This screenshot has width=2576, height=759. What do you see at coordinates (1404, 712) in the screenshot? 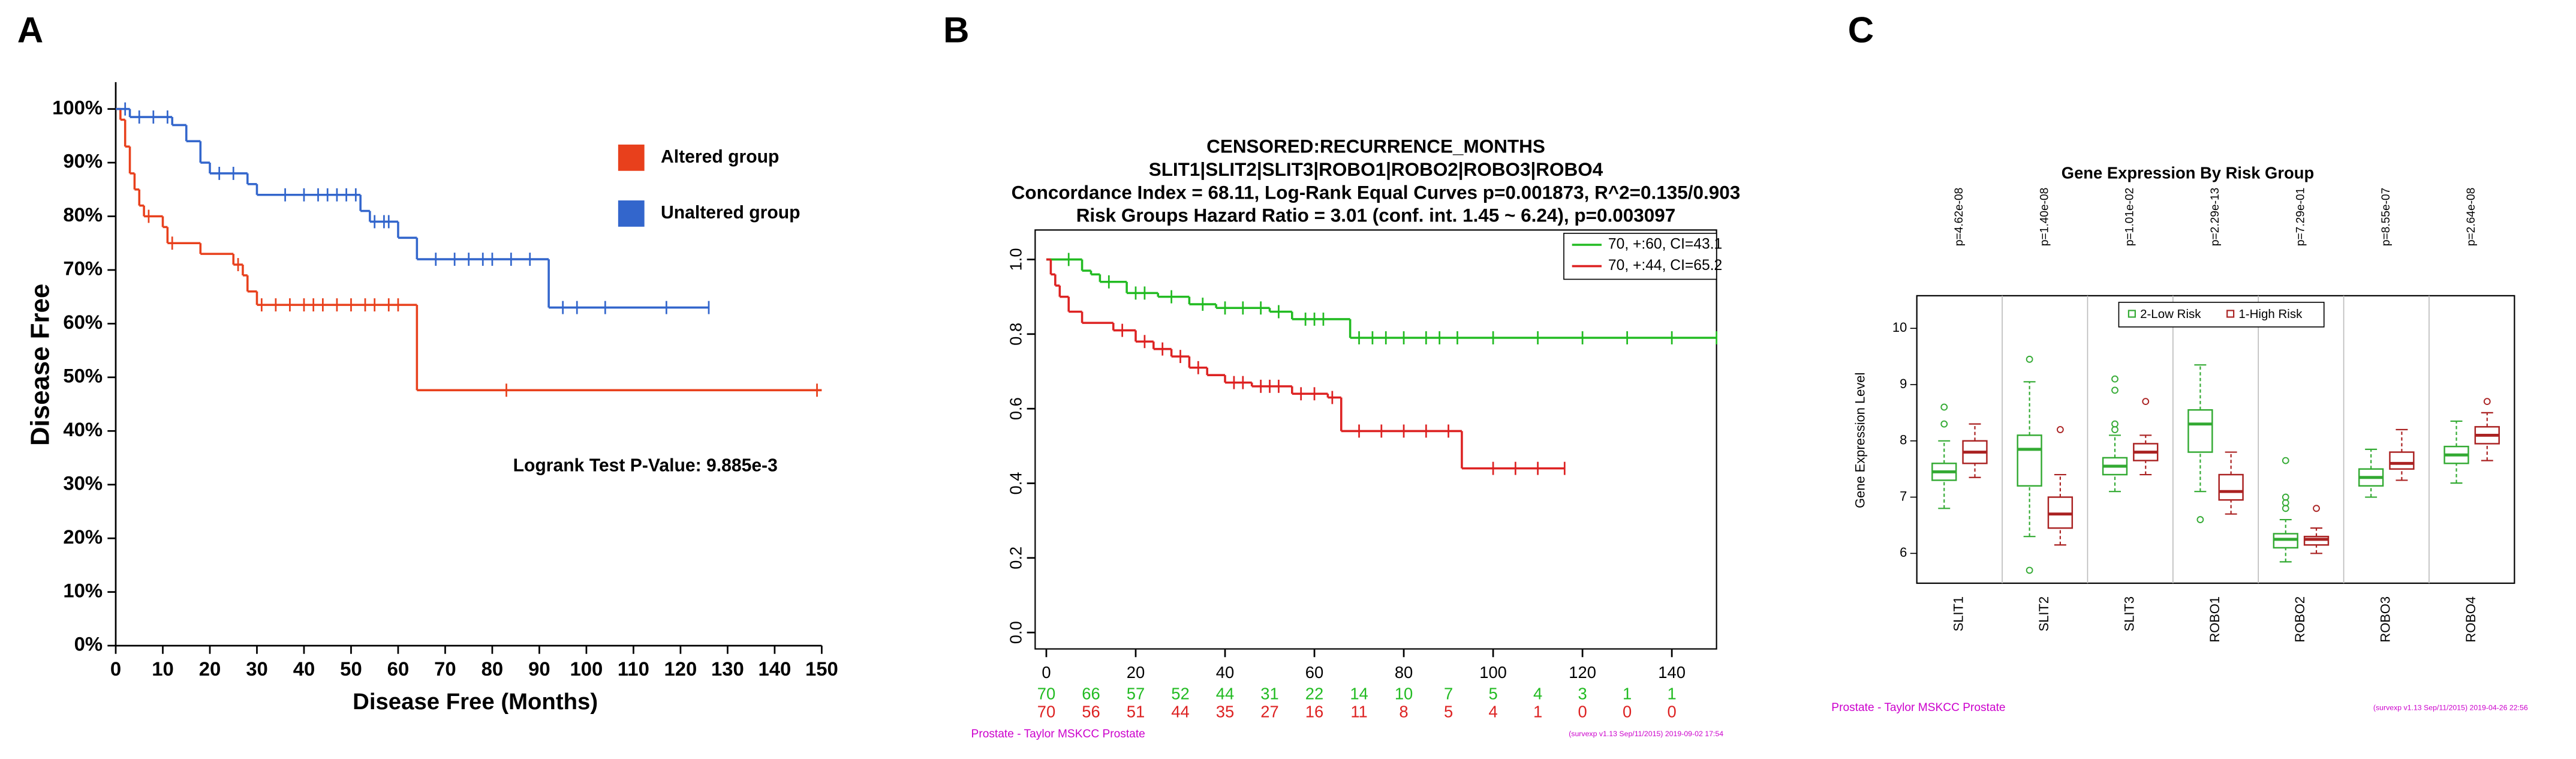
I see `at-risk-count: 8` at bounding box center [1404, 712].